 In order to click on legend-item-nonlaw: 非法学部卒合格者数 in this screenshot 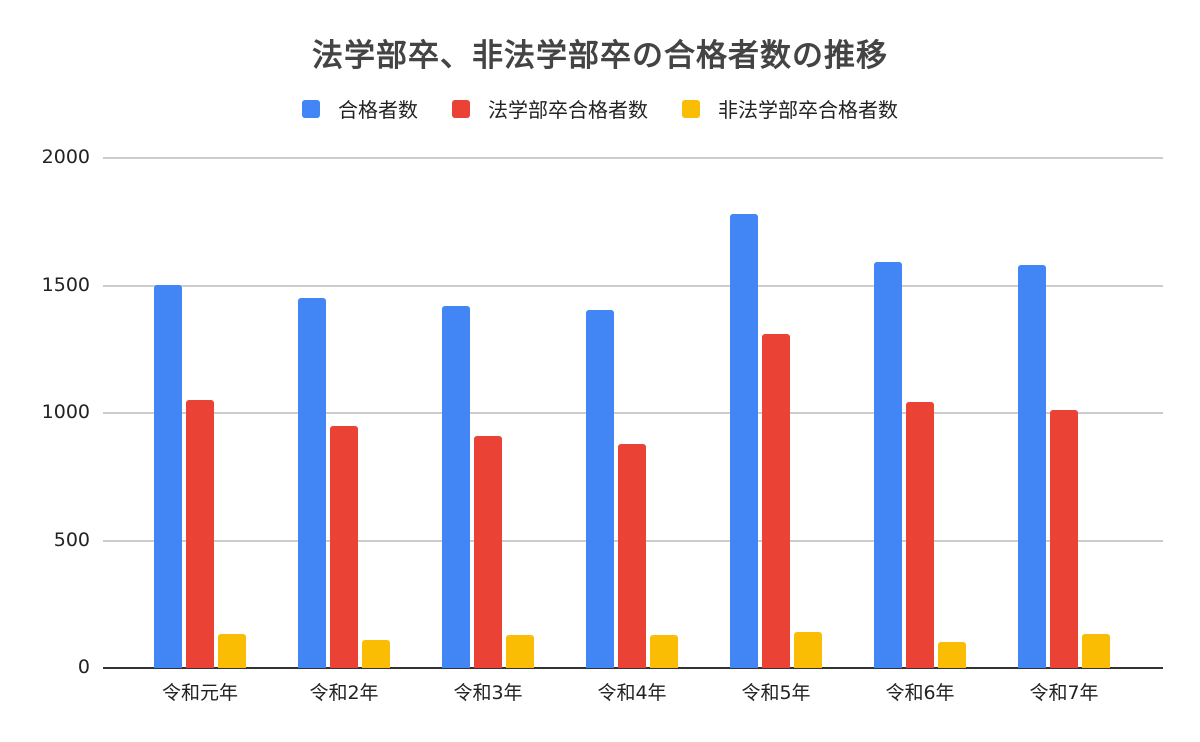, I will do `click(790, 108)`.